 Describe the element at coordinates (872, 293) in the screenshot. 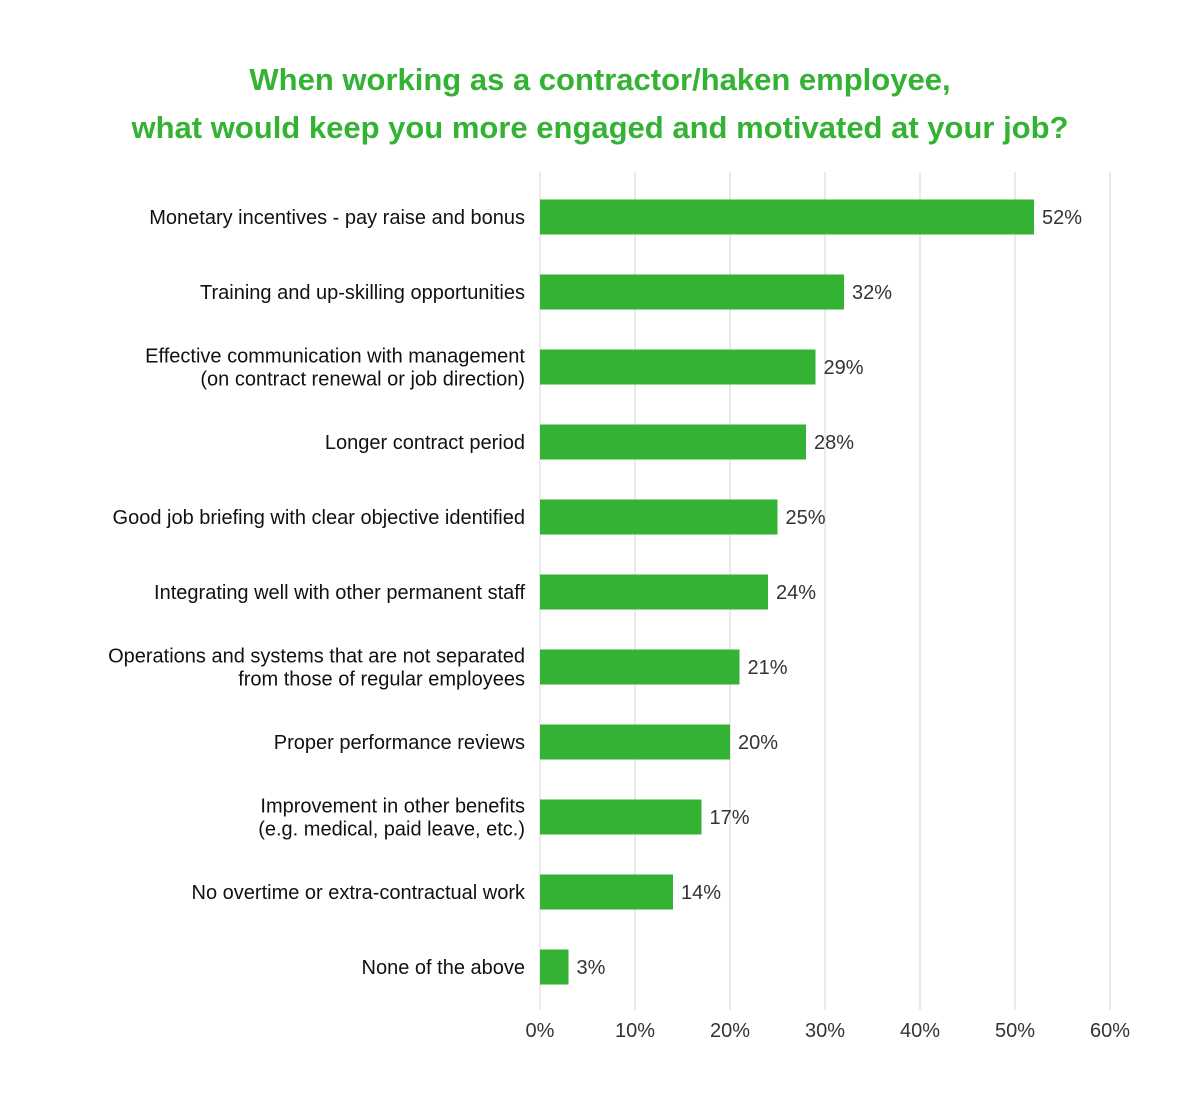

I see `value-label: 32%` at that location.